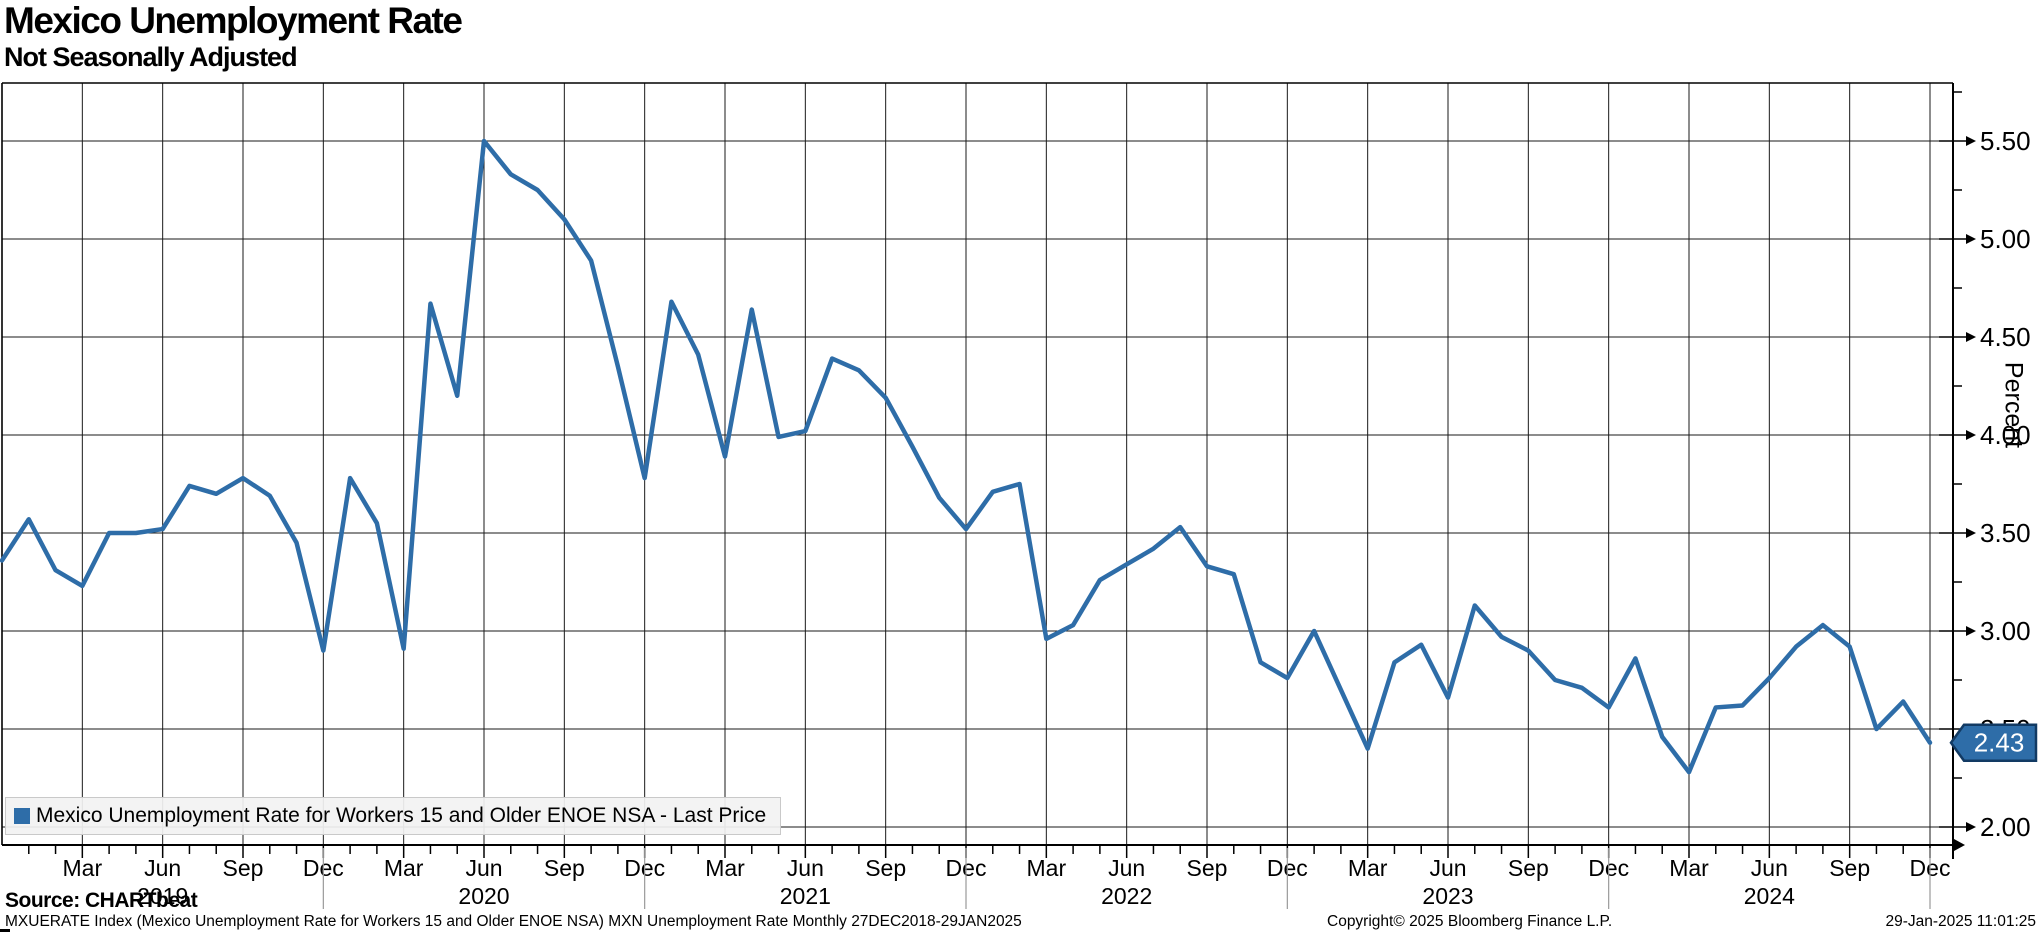 The width and height of the screenshot is (2041, 932). What do you see at coordinates (1126, 896) in the screenshot?
I see `x-year-label: 2022` at bounding box center [1126, 896].